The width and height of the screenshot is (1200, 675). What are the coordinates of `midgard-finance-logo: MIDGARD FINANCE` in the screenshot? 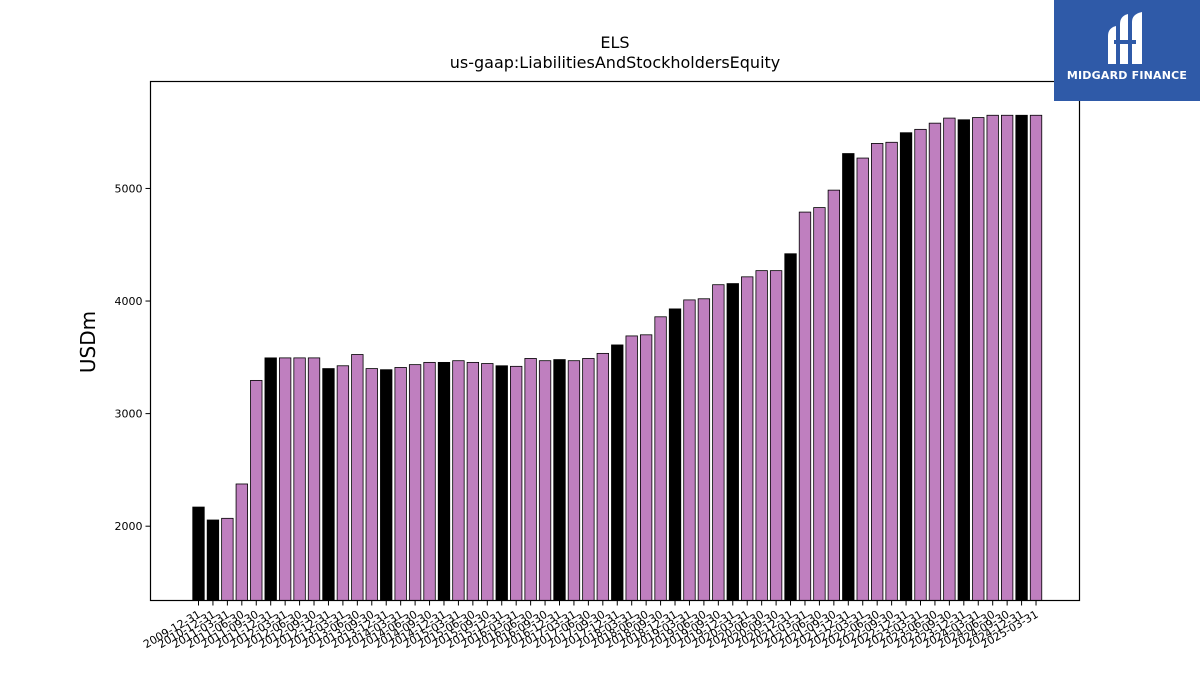 It's located at (1127, 50).